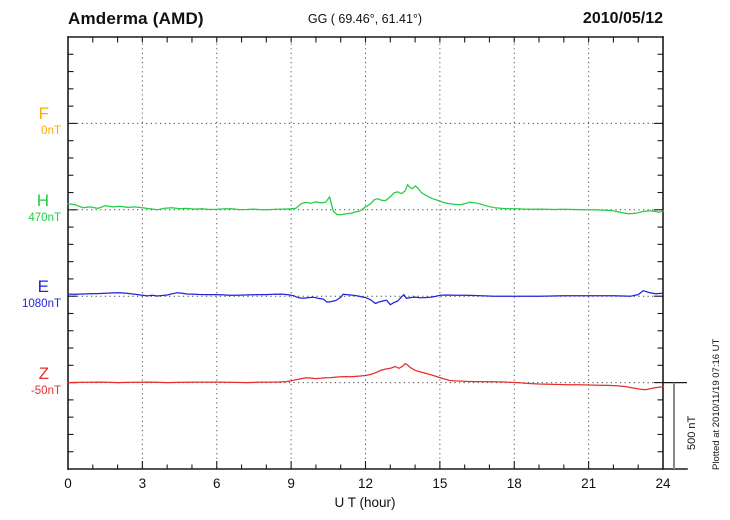 The height and width of the screenshot is (520, 730). Describe the element at coordinates (45, 390) in the screenshot. I see `channel-baseline-value: -50nT` at that location.